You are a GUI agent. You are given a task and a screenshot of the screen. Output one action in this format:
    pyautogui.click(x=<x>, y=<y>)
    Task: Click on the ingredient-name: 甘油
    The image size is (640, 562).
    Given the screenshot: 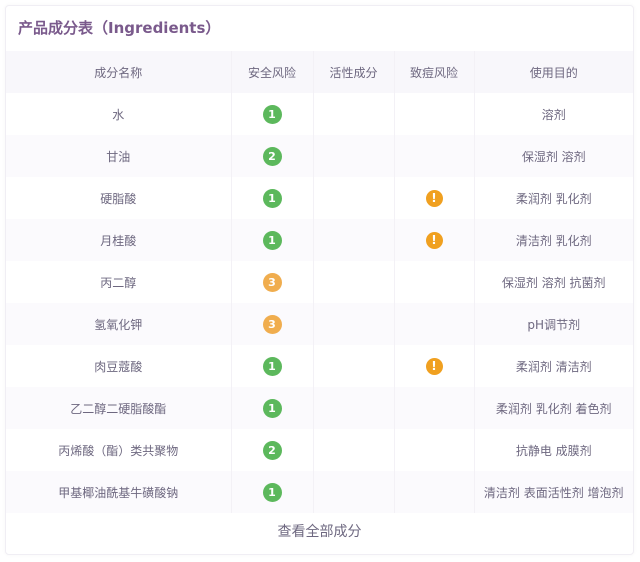 What is the action you would take?
    pyautogui.click(x=119, y=156)
    